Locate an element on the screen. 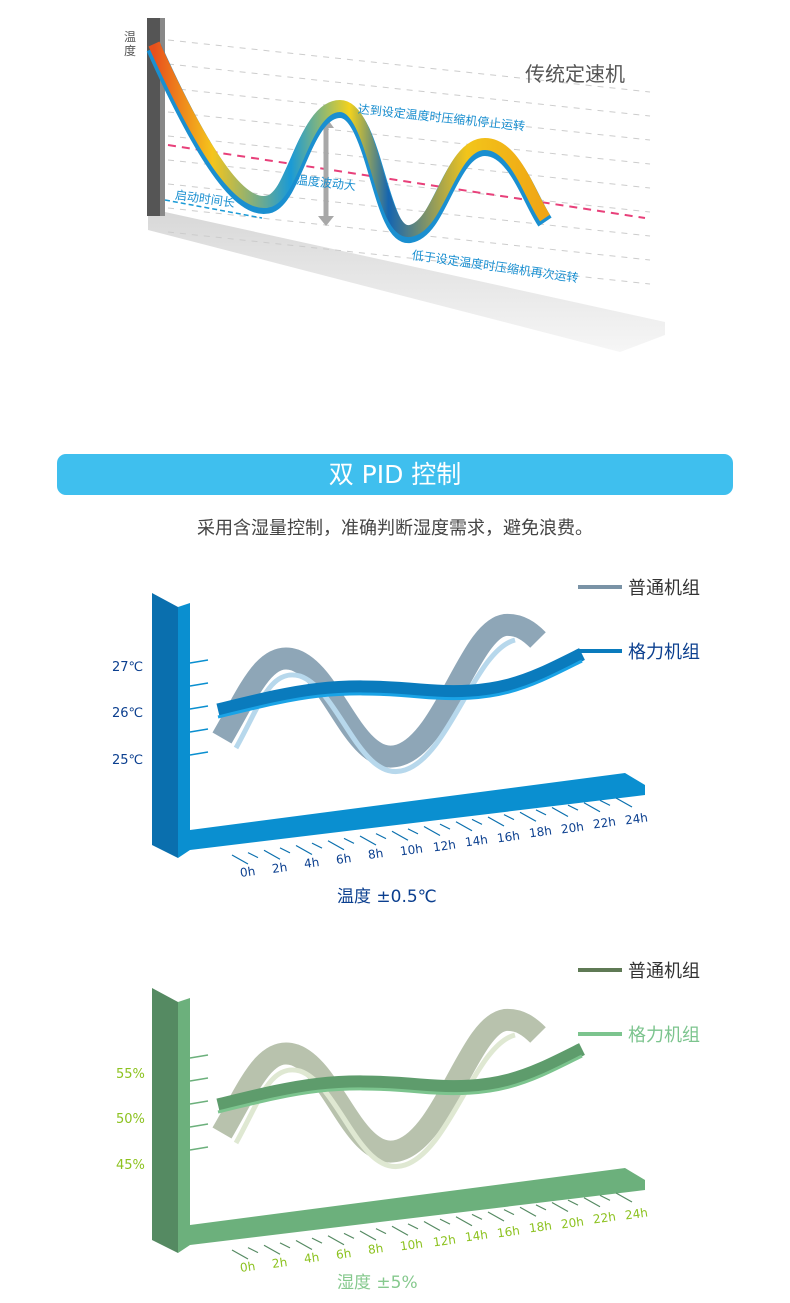 The width and height of the screenshot is (790, 1303). x-tick-label: 12h is located at coordinates (444, 845).